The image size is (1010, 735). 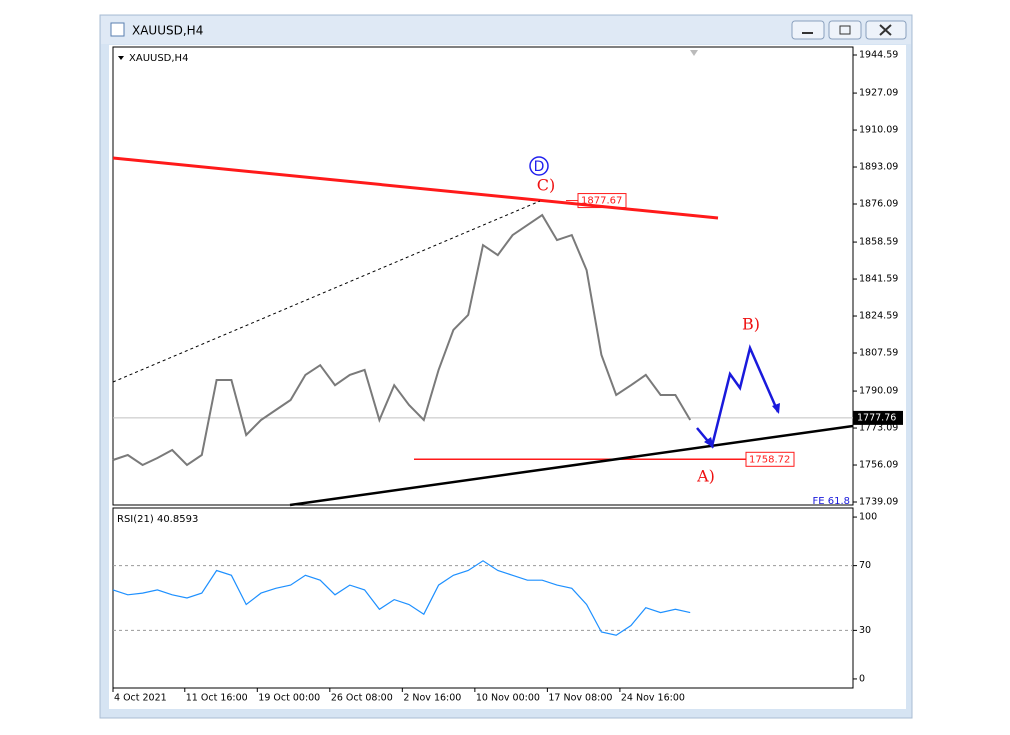 I want to click on y-tick-label: 1944.59, so click(x=878, y=55).